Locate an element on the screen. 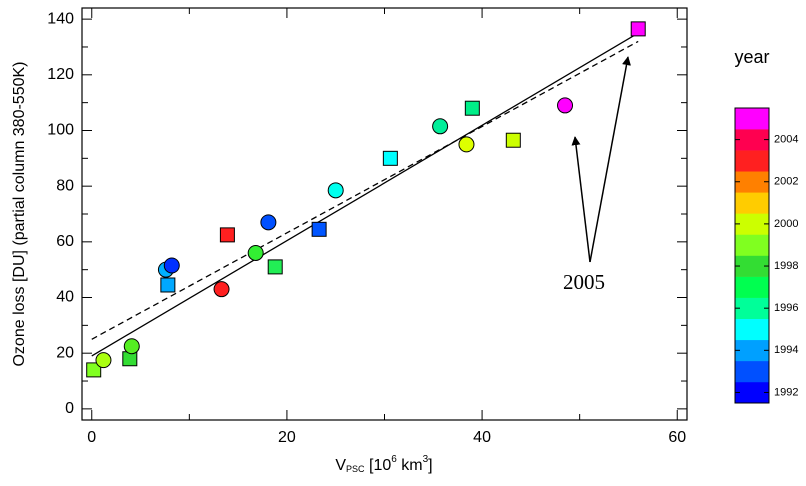  y-tick-label: 120 is located at coordinates (60, 74).